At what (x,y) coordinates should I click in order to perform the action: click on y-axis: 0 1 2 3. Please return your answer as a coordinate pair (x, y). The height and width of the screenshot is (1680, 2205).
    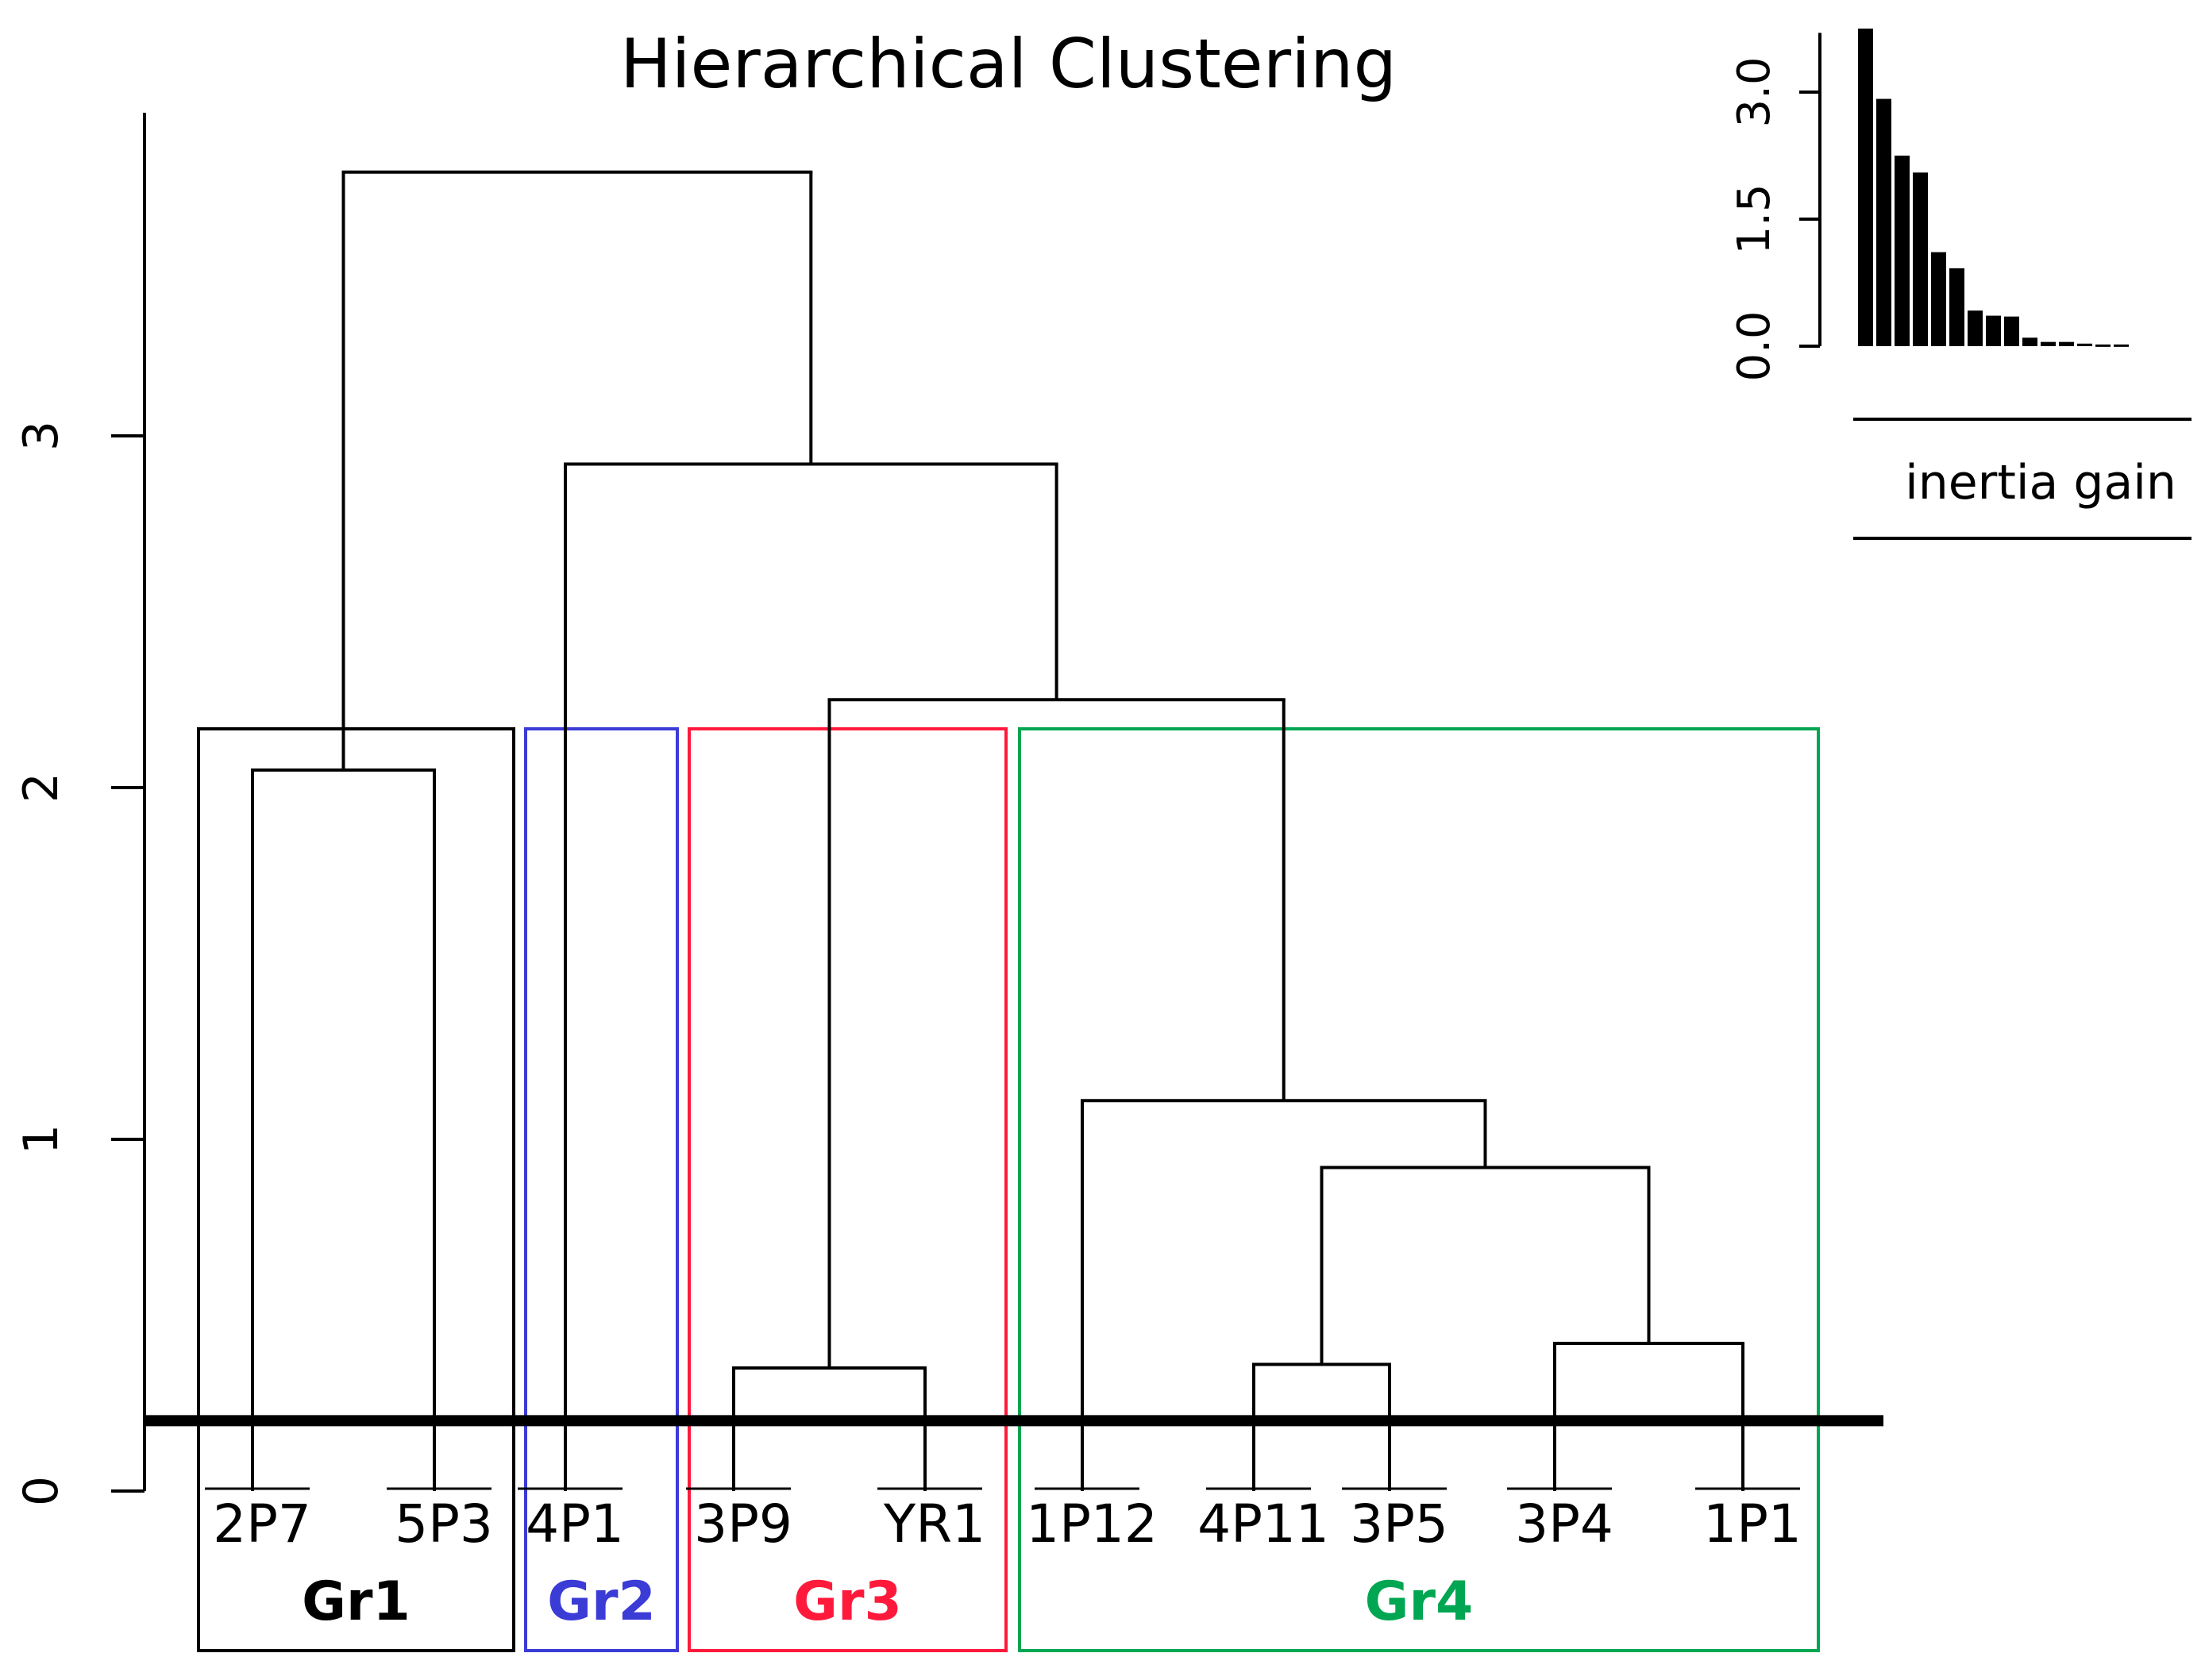
    Looking at the image, I should click on (79, 809).